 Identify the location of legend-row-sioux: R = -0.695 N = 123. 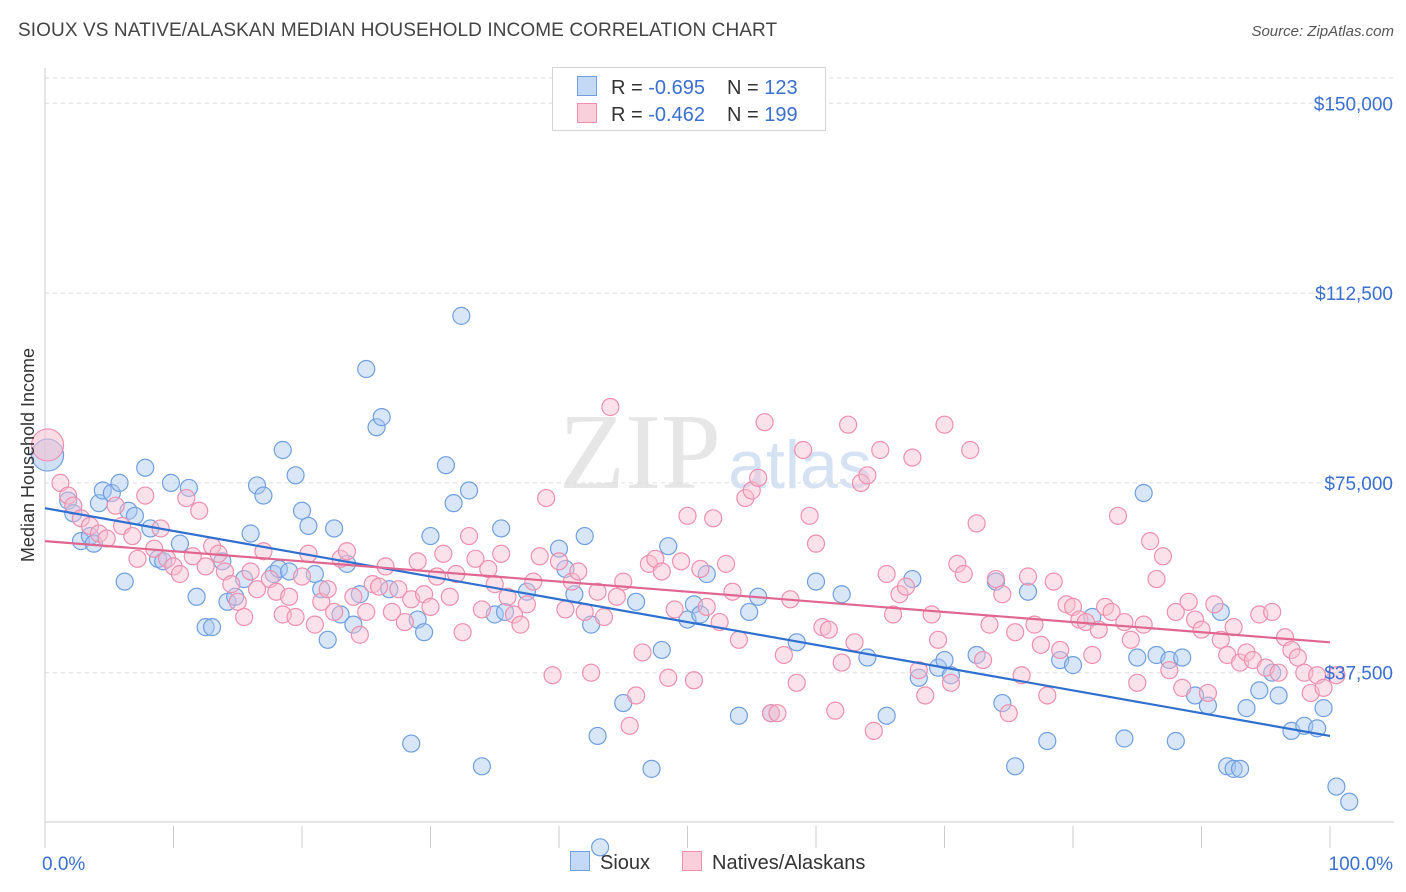
(687, 89).